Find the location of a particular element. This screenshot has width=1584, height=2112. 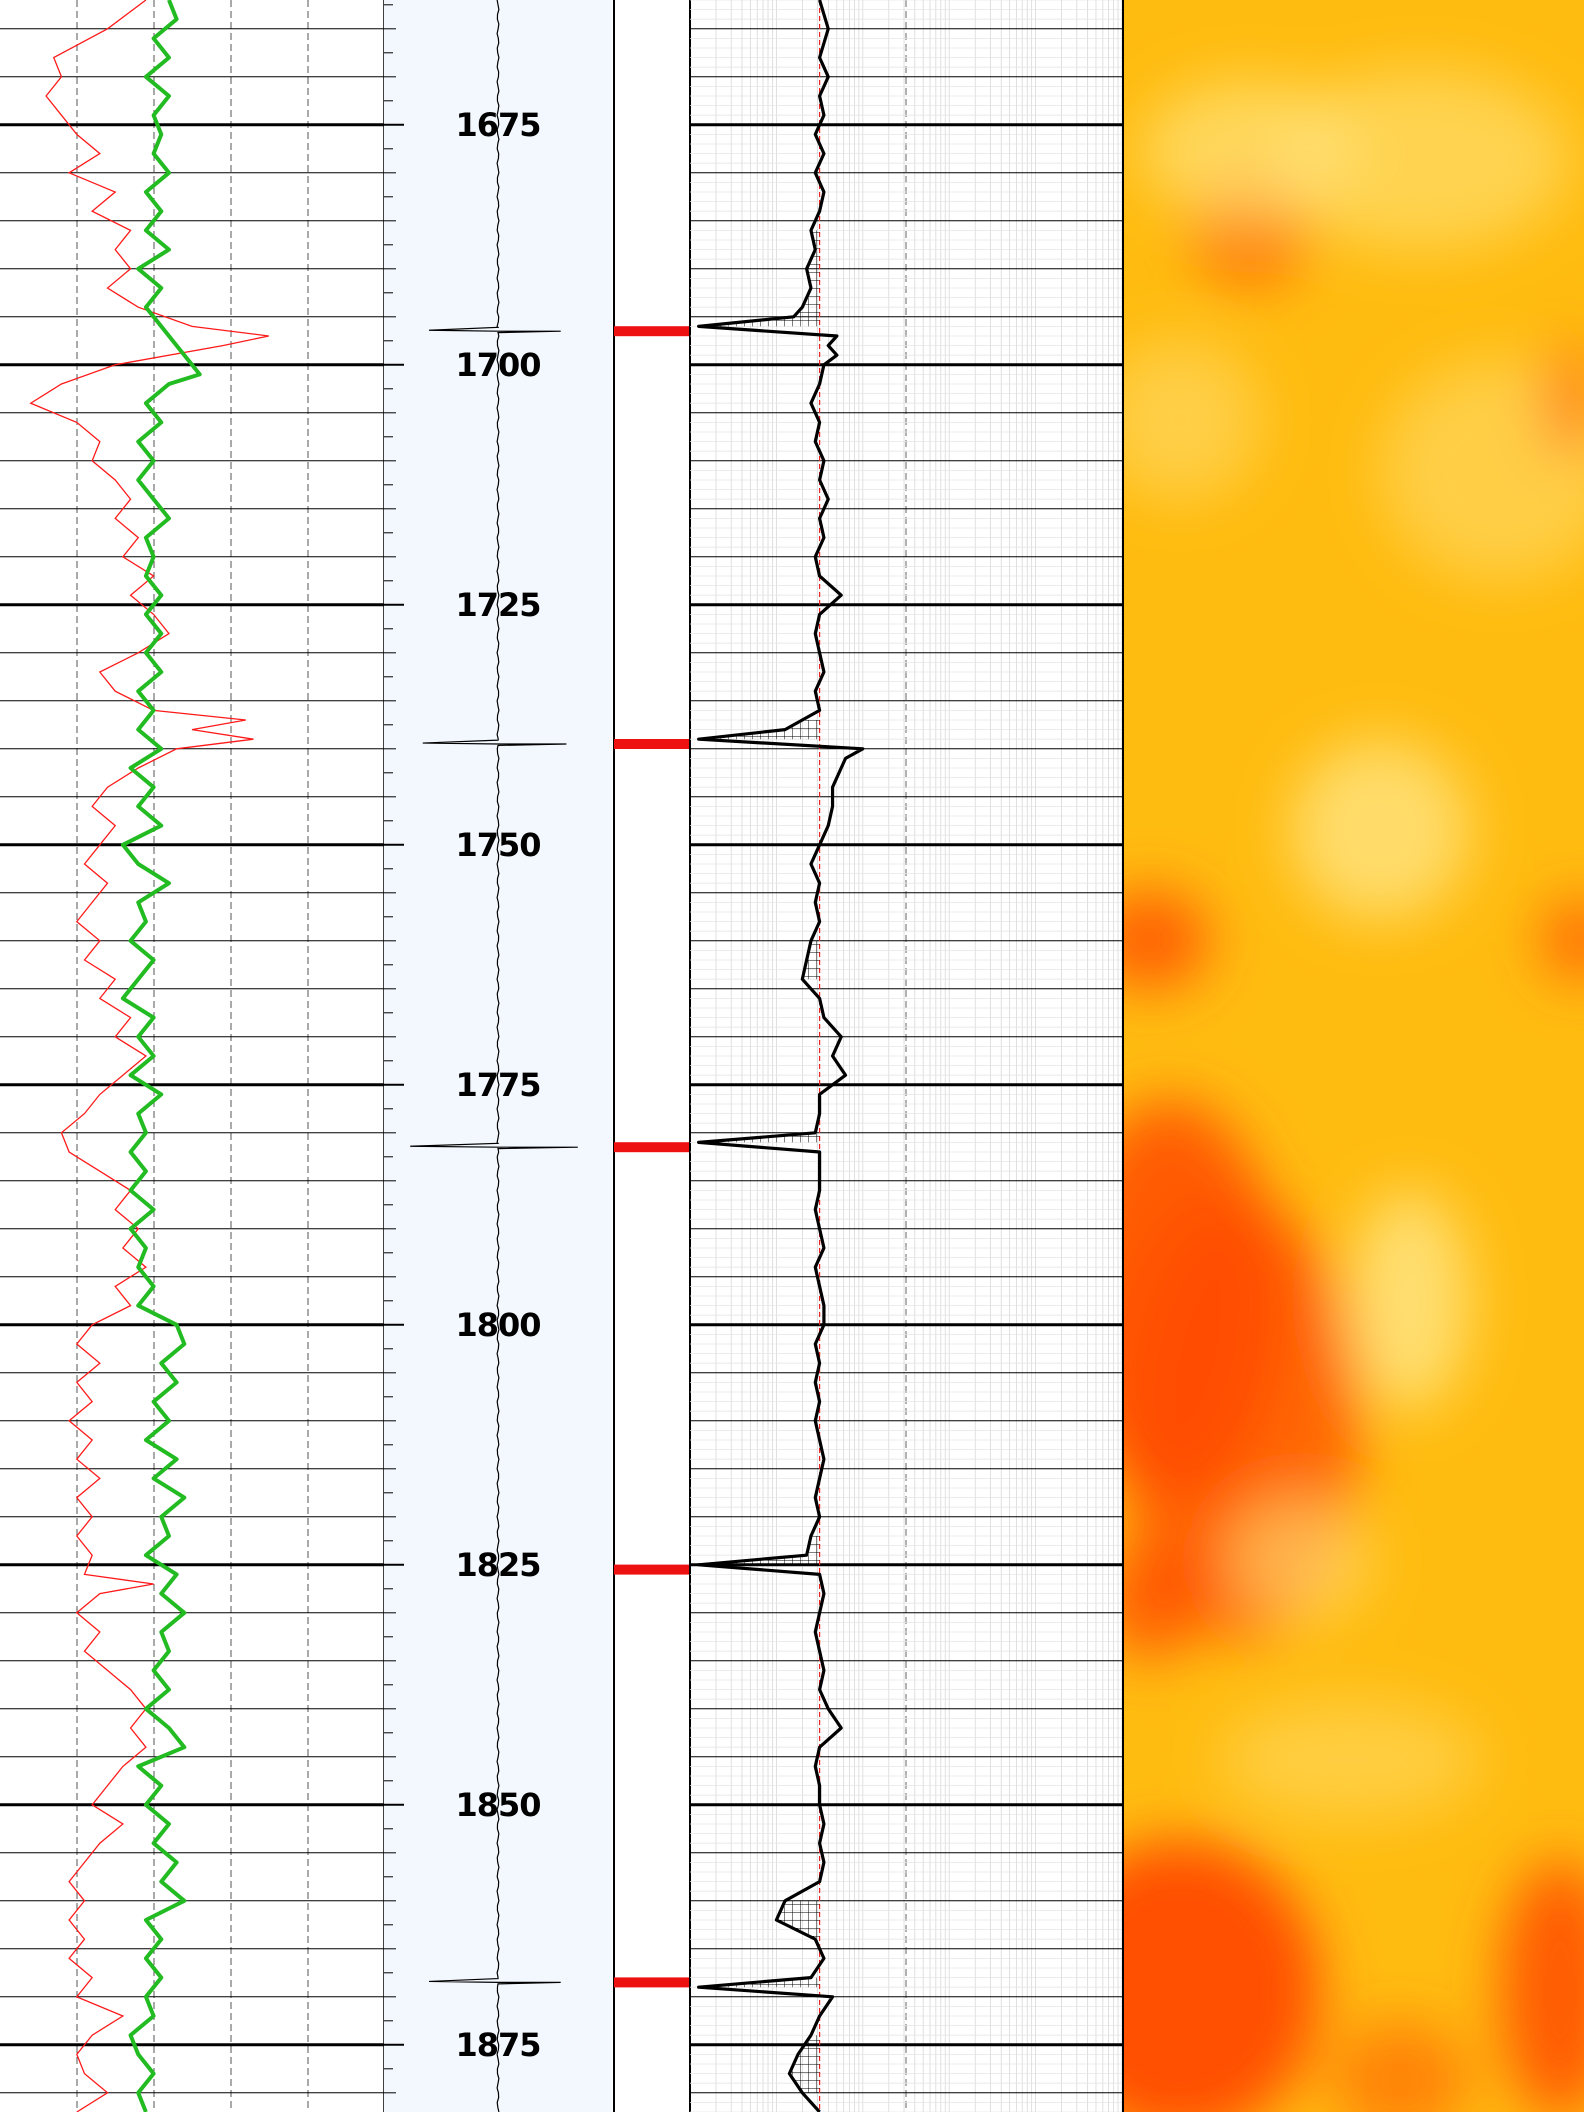

depth-label: 1875 is located at coordinates (497, 2045).